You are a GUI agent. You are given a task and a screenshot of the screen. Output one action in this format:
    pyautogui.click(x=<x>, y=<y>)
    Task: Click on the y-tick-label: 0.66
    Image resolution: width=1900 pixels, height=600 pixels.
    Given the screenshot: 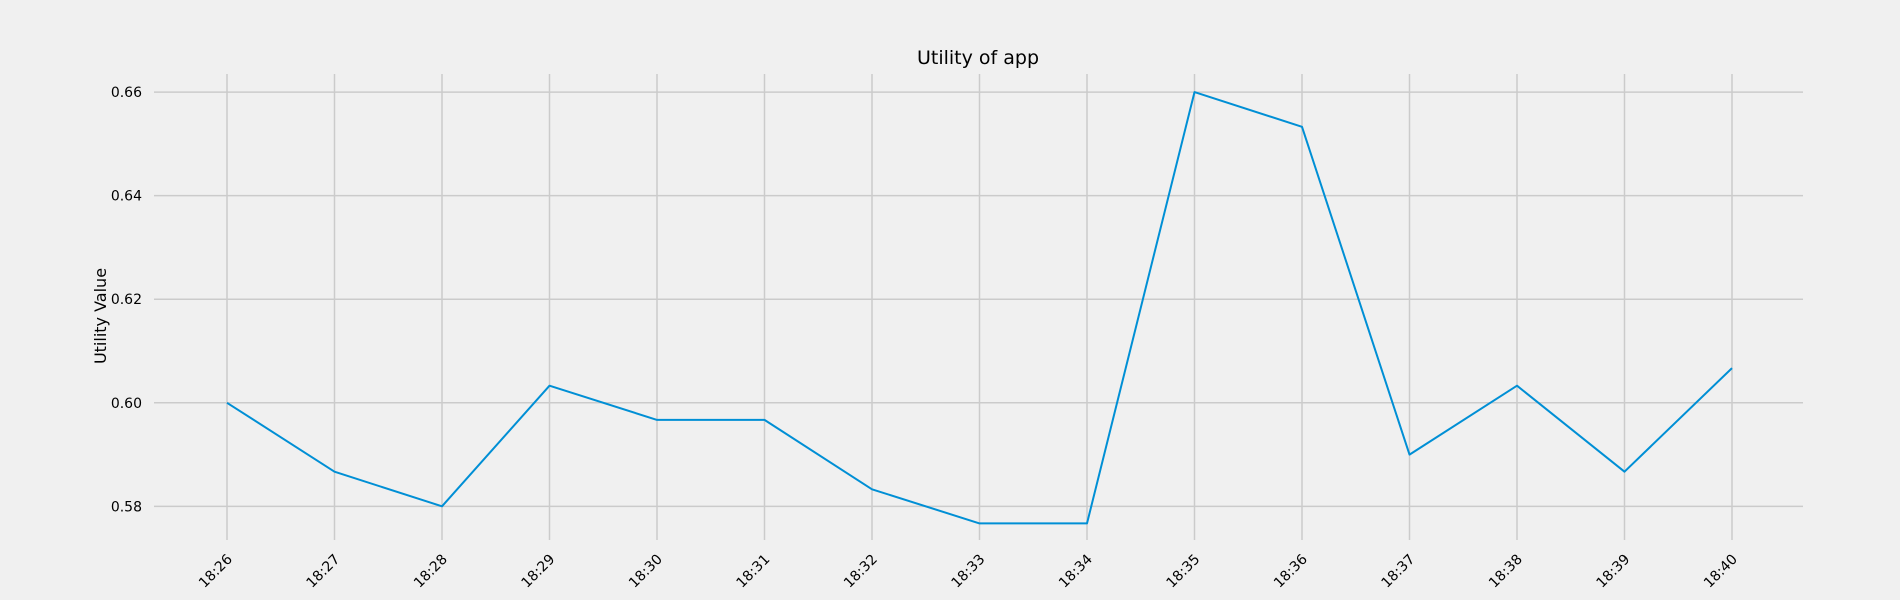 What is the action you would take?
    pyautogui.click(x=126, y=93)
    